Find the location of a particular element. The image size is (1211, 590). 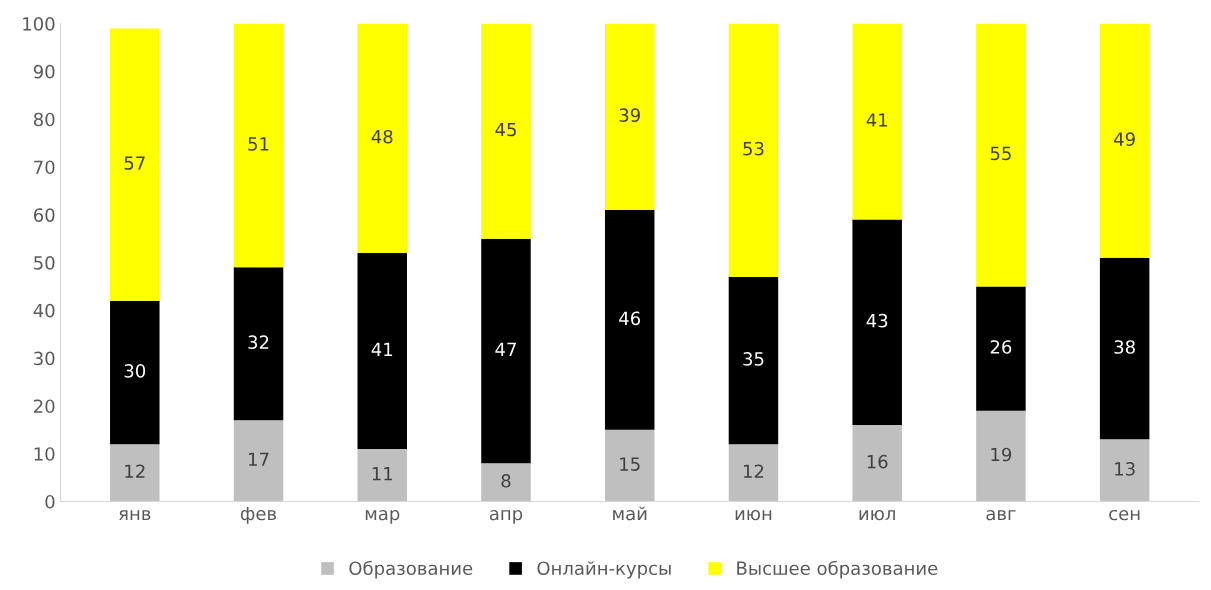

data-label: 48 is located at coordinates (382, 136).